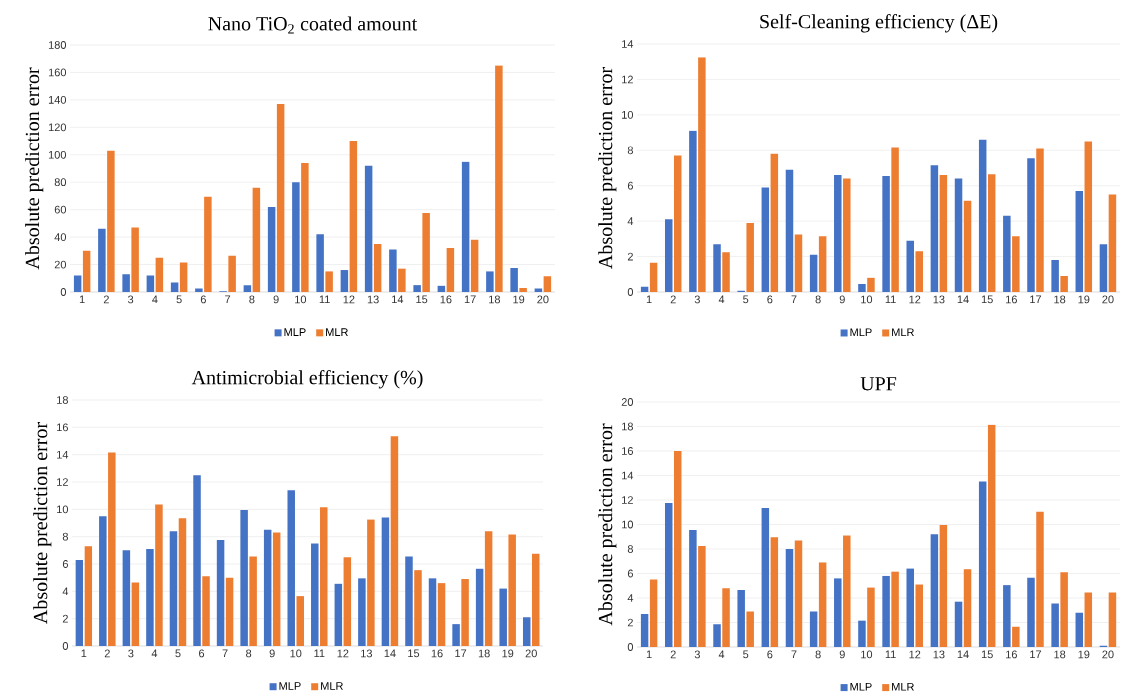 This screenshot has height=696, width=1126. I want to click on x-tick-label: 1, so click(84, 653).